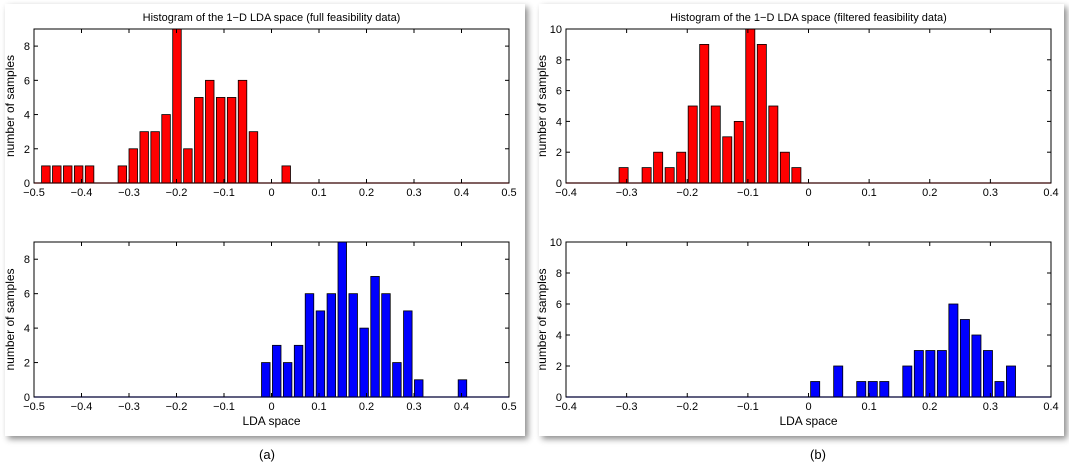 The width and height of the screenshot is (1069, 476). Describe the element at coordinates (34, 407) in the screenshot. I see `x-tick-label: −0.5` at that location.